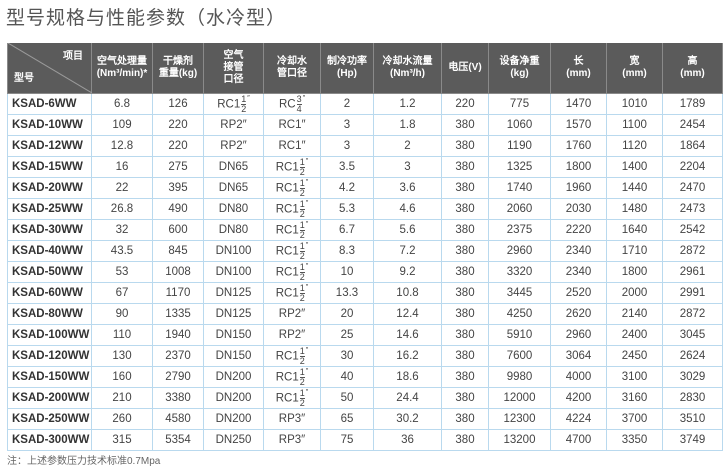  I want to click on table-cell: 6.7, so click(347, 230).